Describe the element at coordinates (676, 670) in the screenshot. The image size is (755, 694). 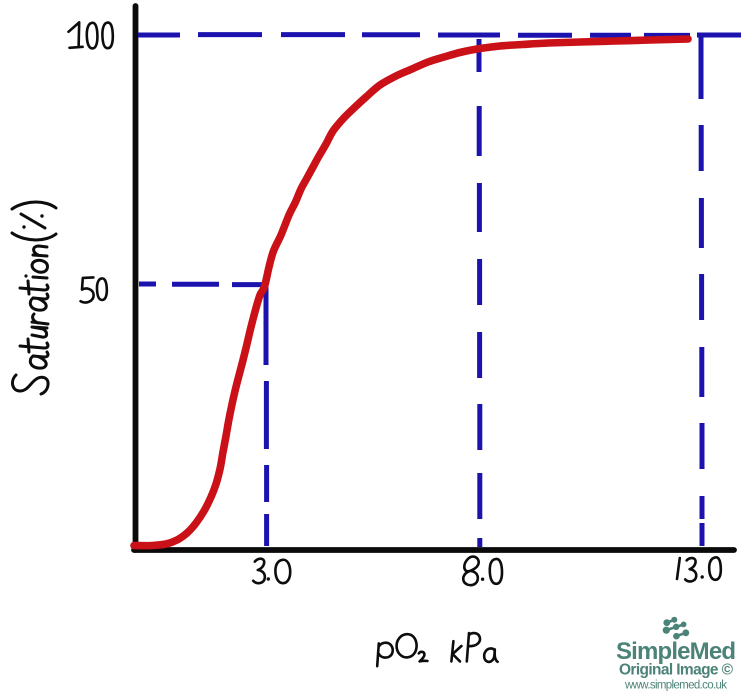
I see `svg-text: Original Image ©` at that location.